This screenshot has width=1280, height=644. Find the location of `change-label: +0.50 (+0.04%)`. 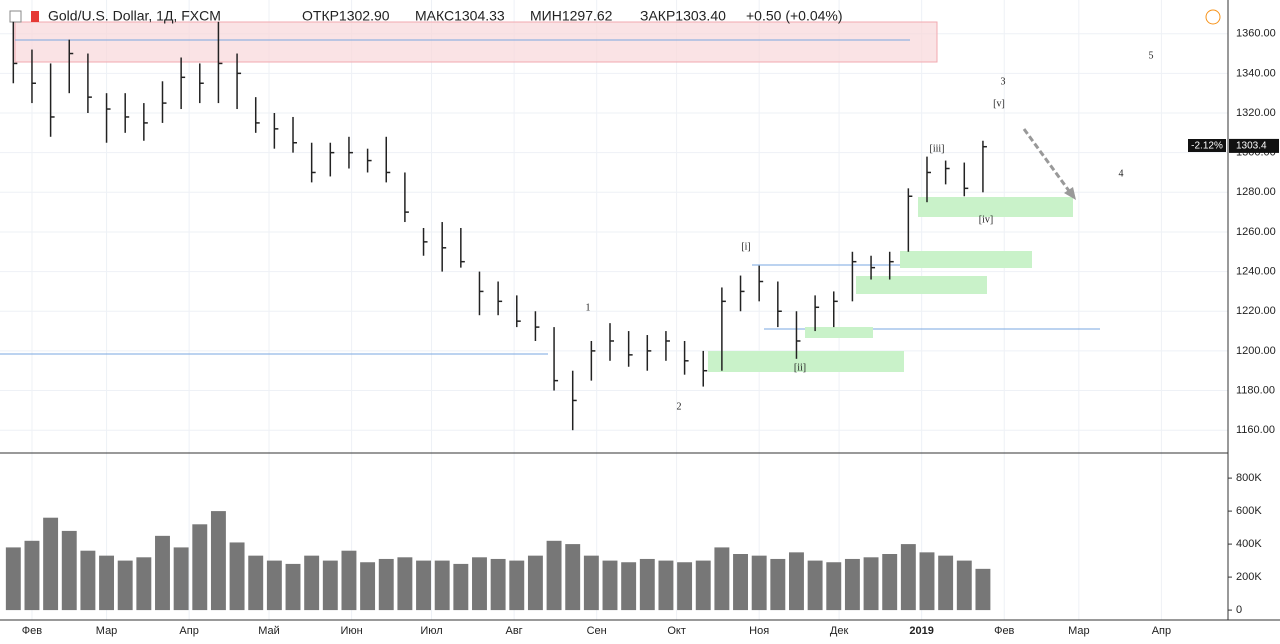

change-label: +0.50 (+0.04%) is located at coordinates (794, 16).